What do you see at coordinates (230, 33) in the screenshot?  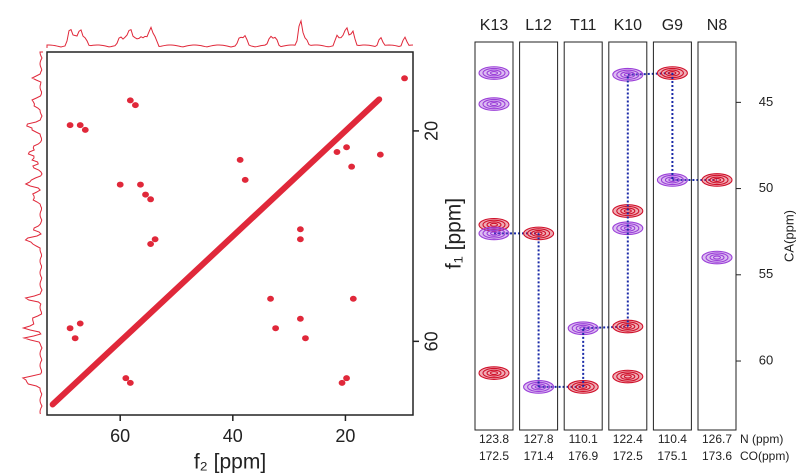 I see `top-projection` at bounding box center [230, 33].